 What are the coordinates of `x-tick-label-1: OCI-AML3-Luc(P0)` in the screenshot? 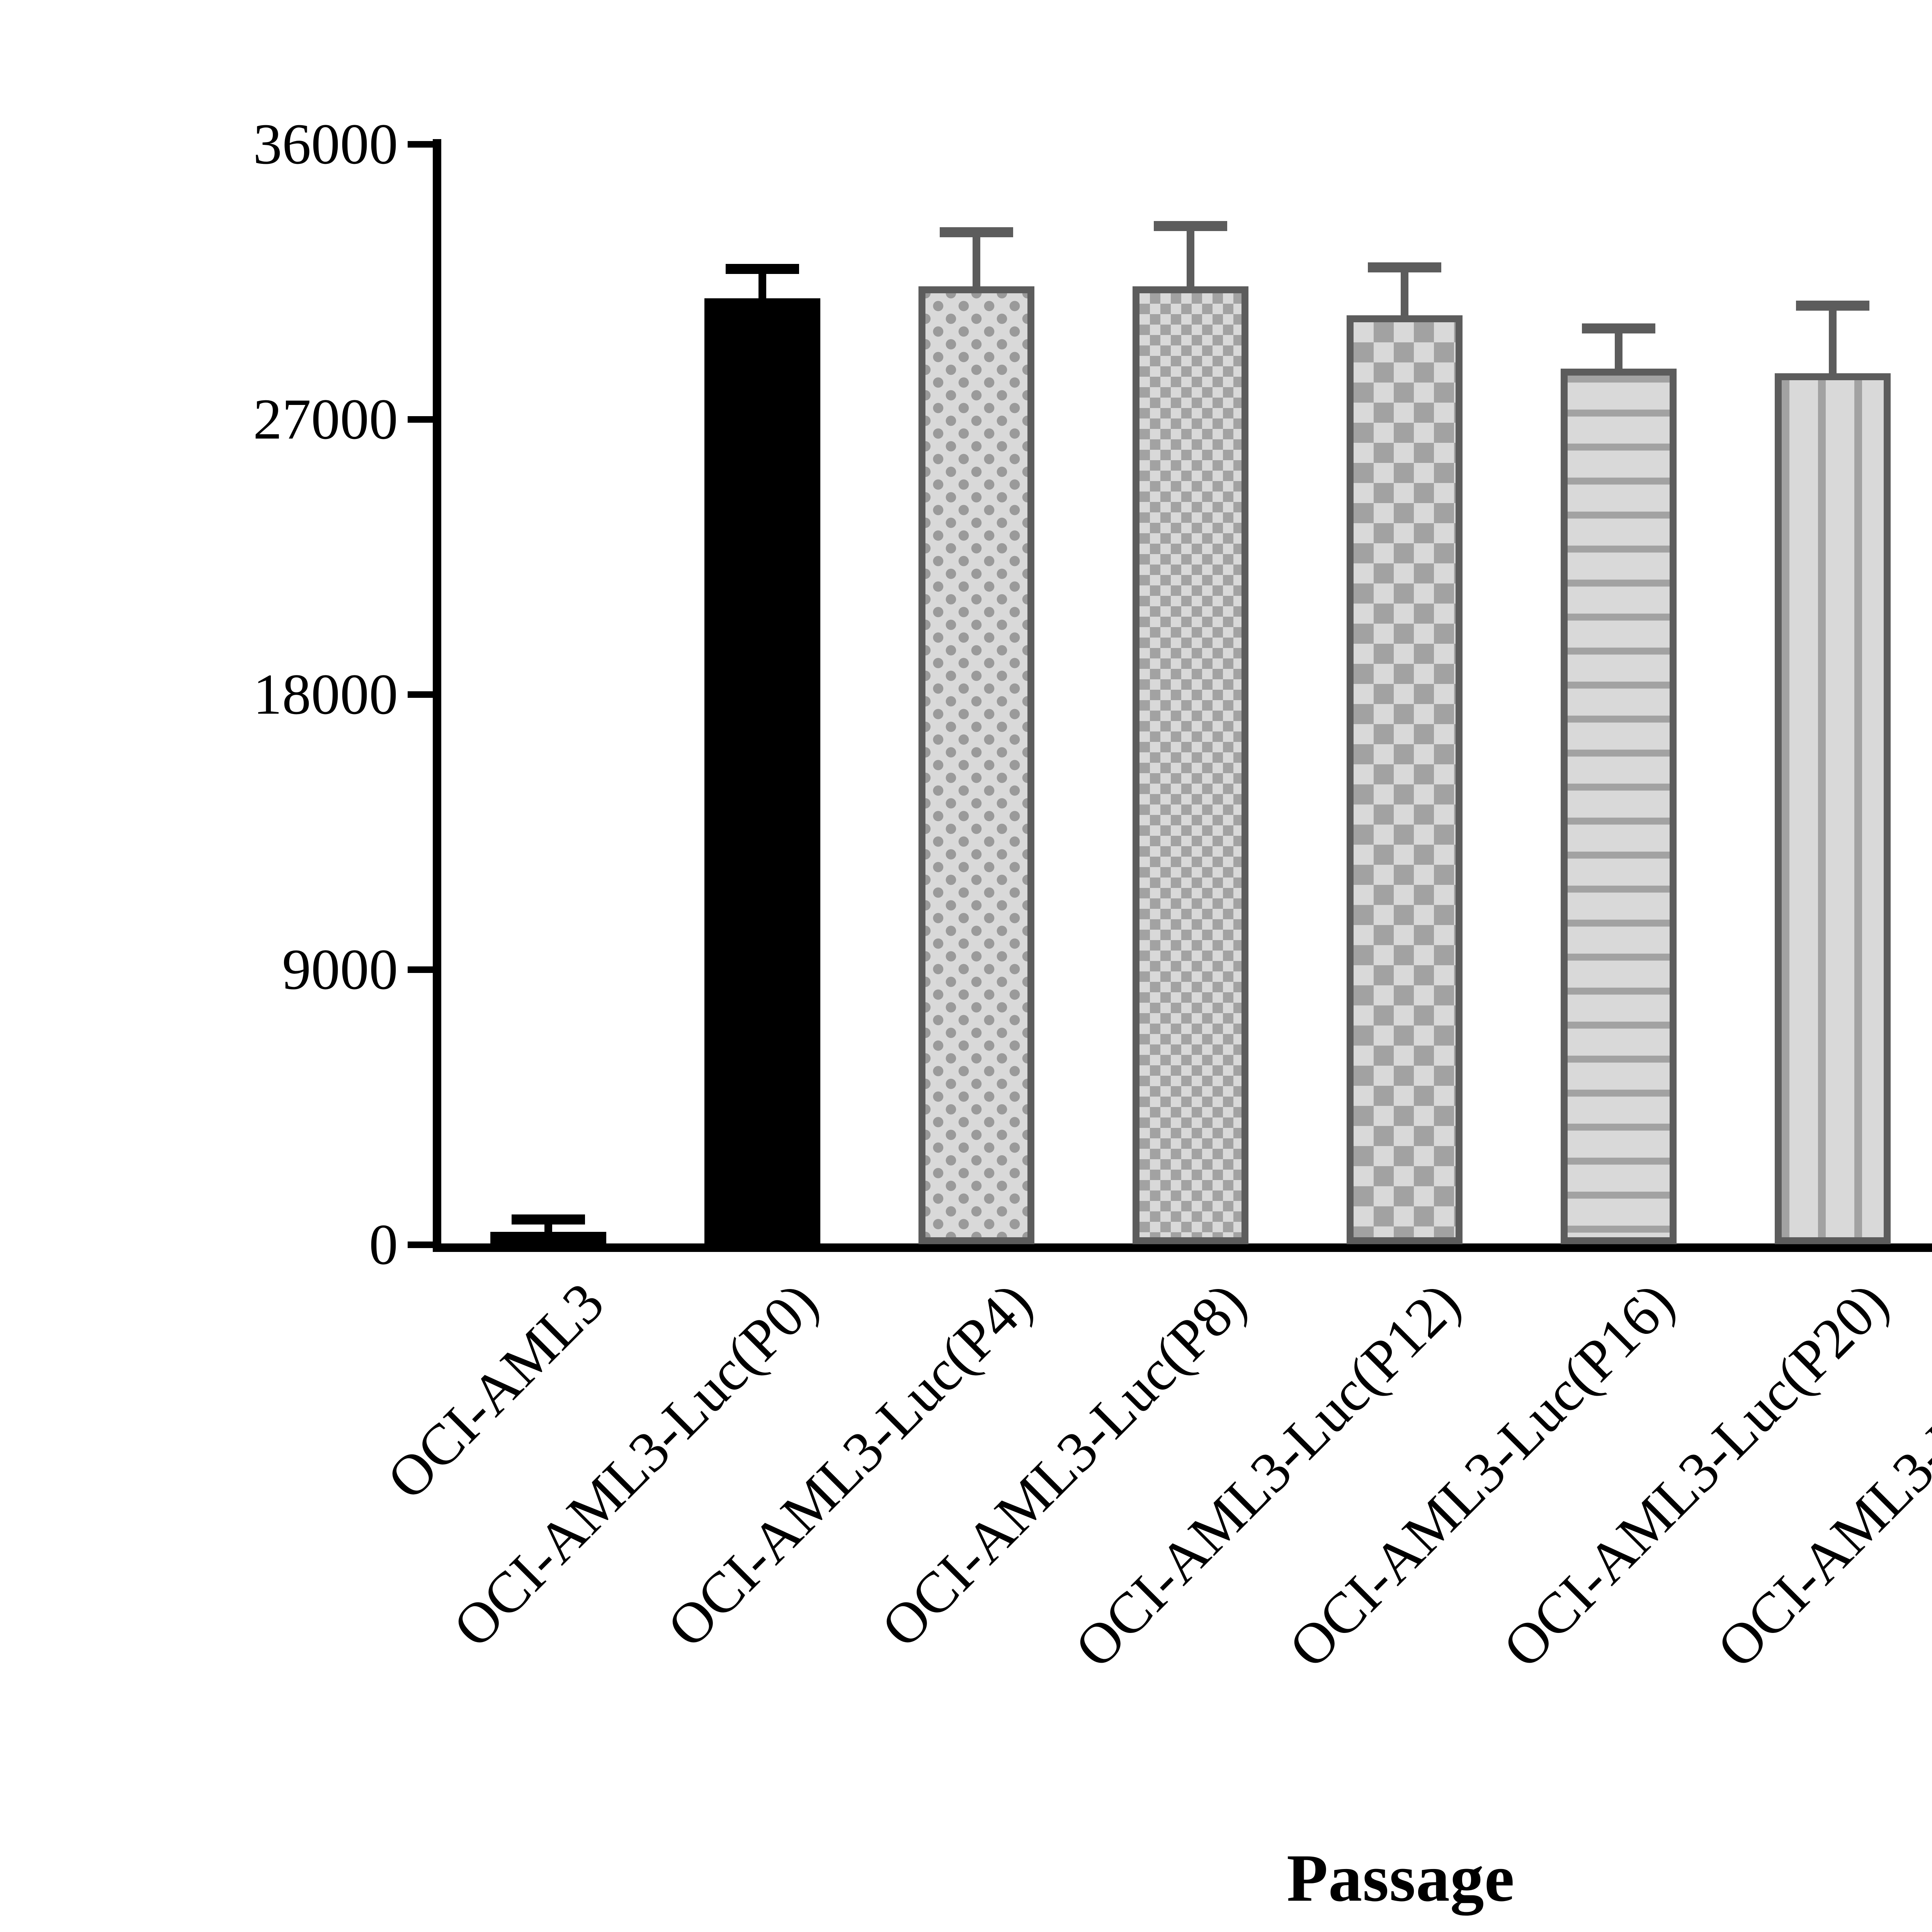 It's located at (635, 1465).